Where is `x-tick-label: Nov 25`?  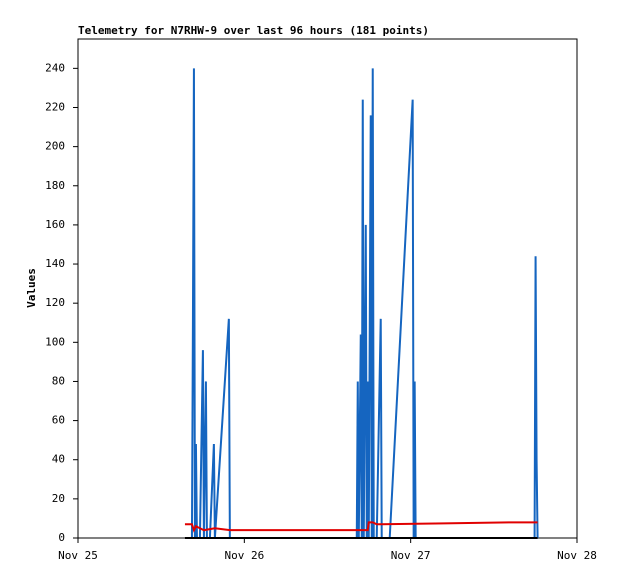
x-tick-label: Nov 25 is located at coordinates (78, 555).